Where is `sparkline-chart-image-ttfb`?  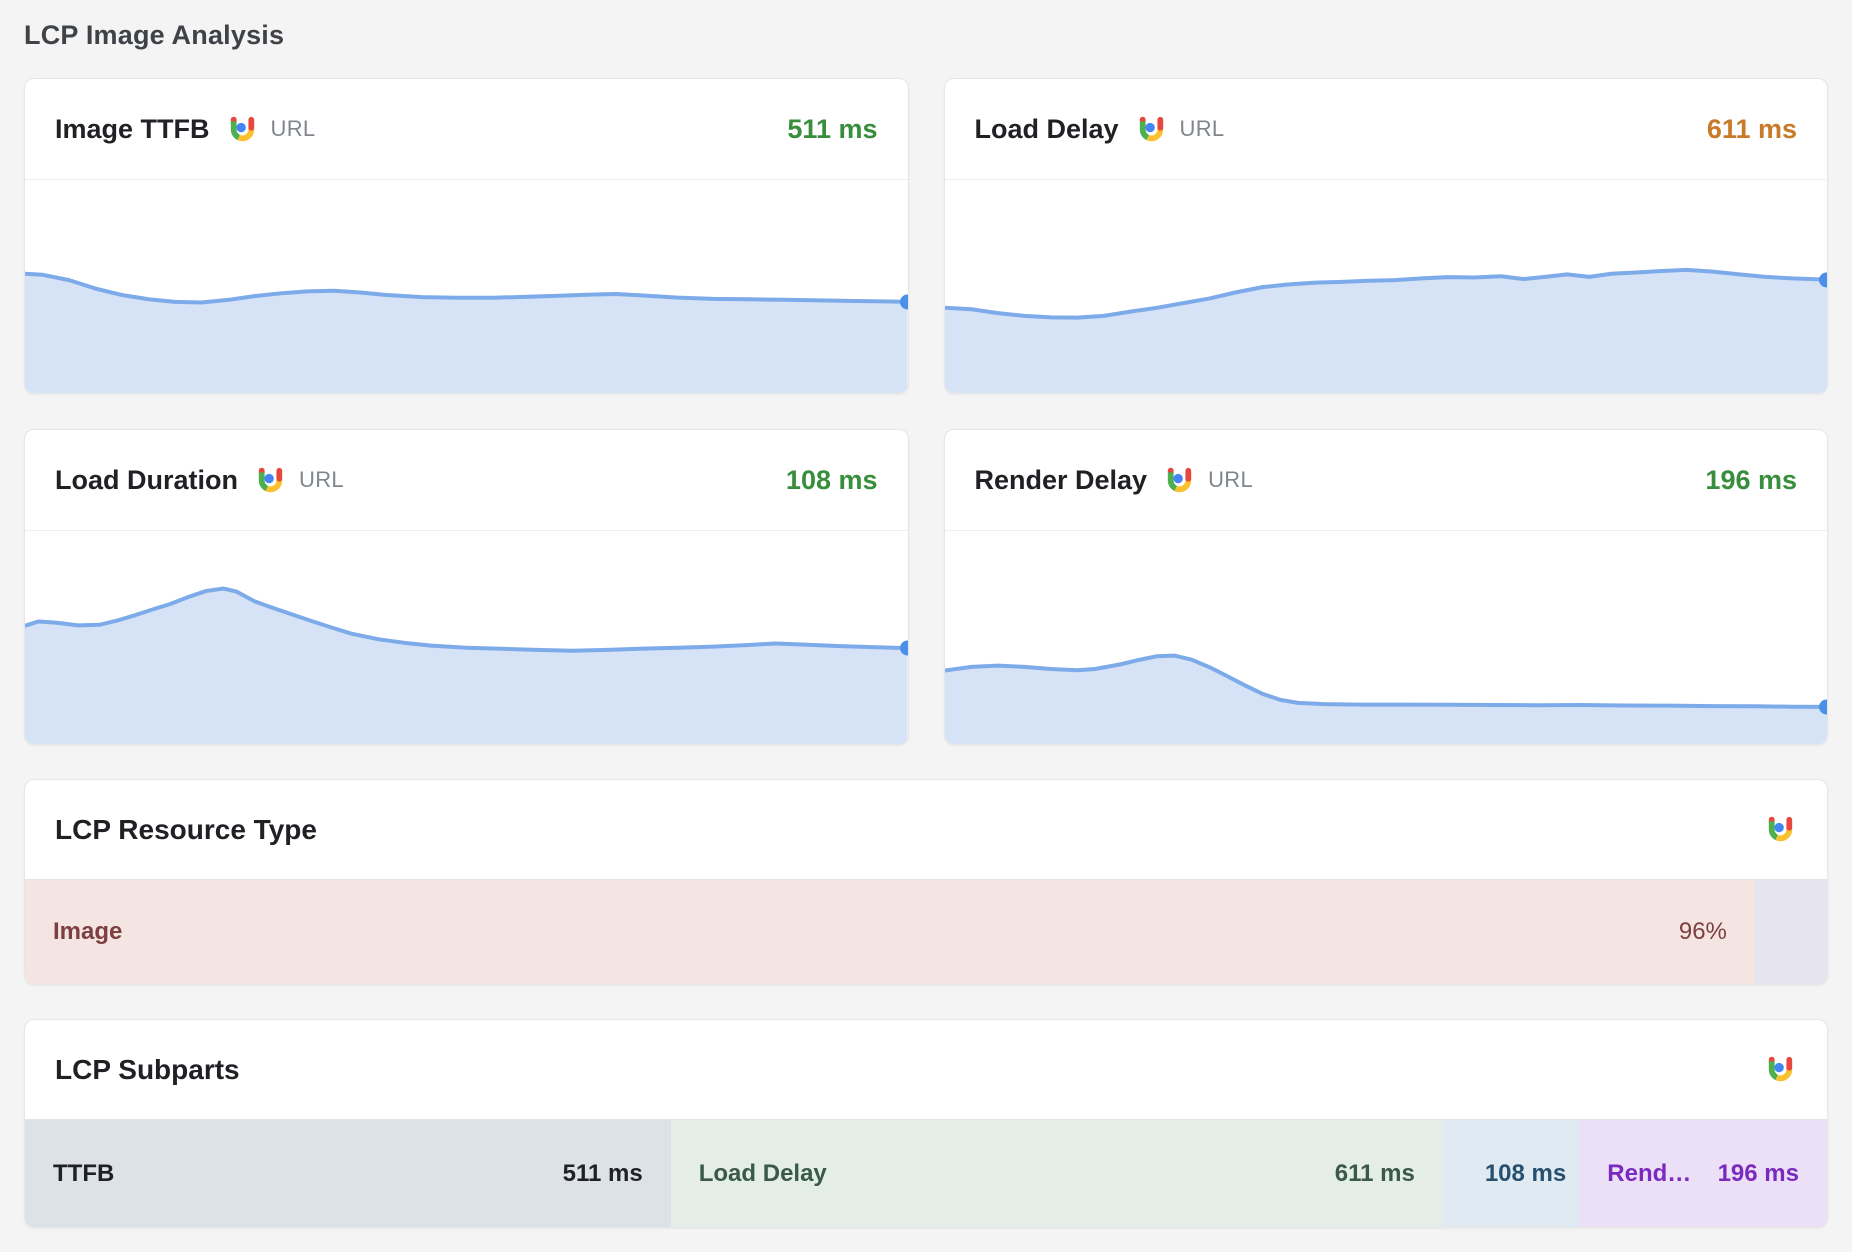
sparkline-chart-image-ttfb is located at coordinates (466, 286).